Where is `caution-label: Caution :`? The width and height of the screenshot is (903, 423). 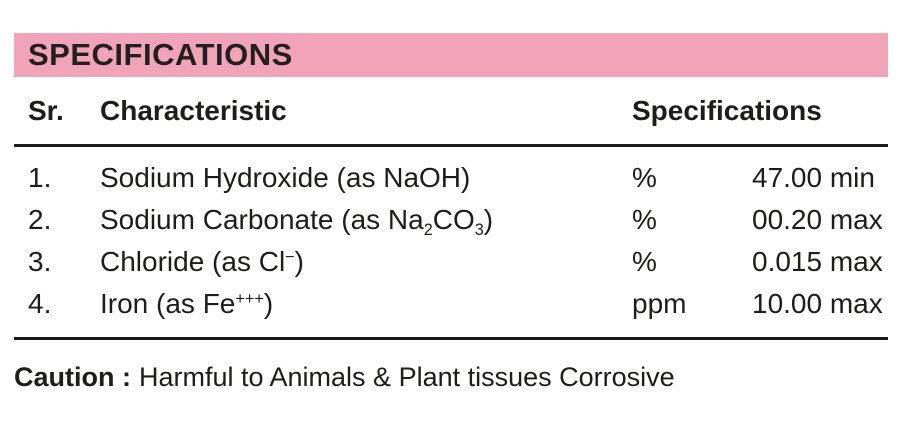
caution-label: Caution : is located at coordinates (72, 377).